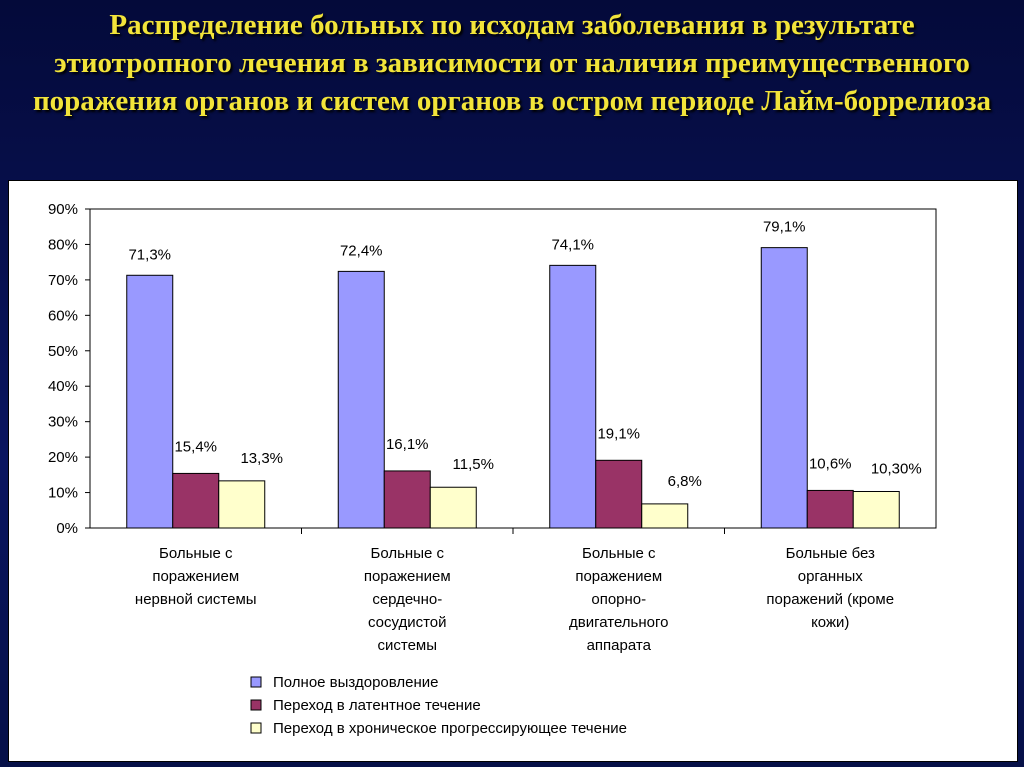 The width and height of the screenshot is (1024, 767). Describe the element at coordinates (618, 622) in the screenshot. I see `x-category-label: двигательного` at that location.